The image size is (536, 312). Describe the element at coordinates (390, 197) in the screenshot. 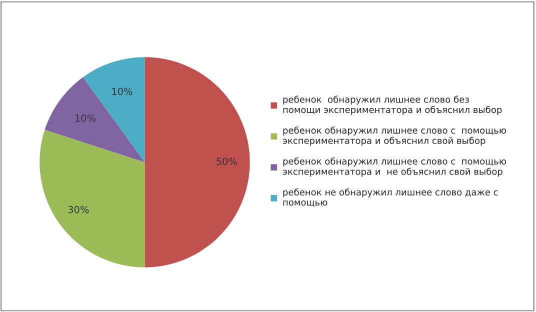

I see `legend-label: ребенок не обнаружил лишнее слово даже с помощью` at that location.